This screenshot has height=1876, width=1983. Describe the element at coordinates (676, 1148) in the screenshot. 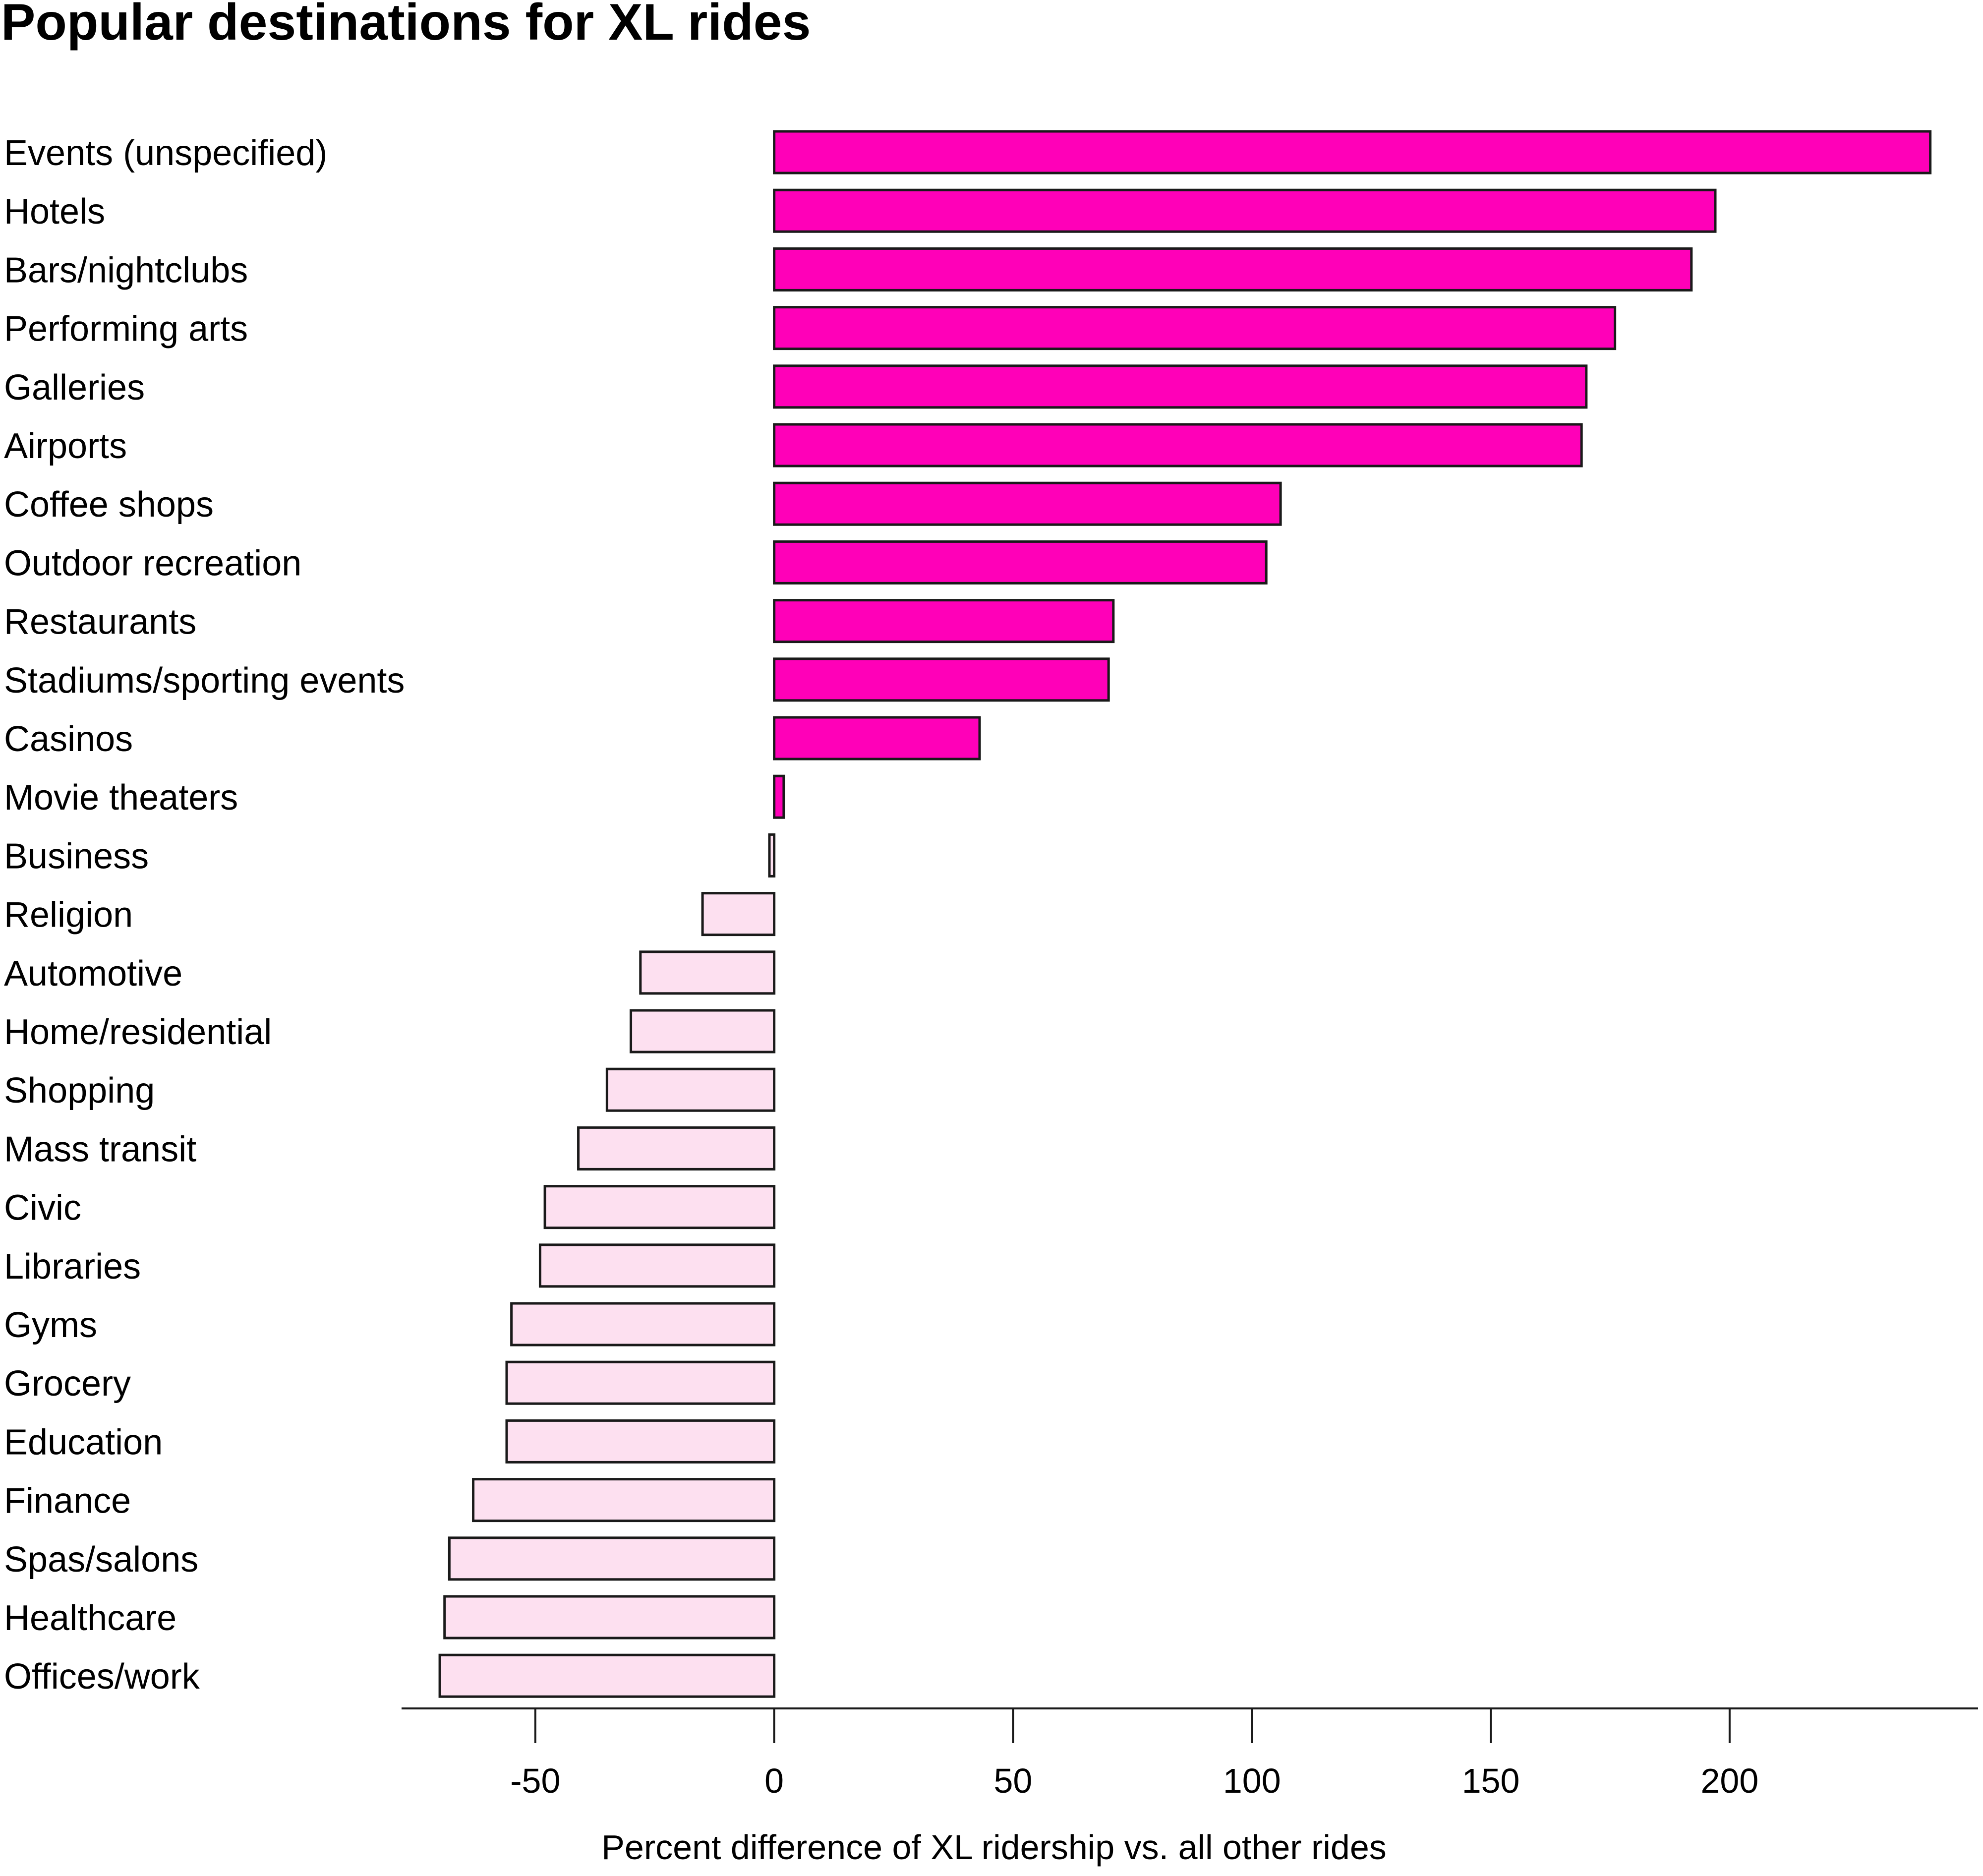

I see `bar-mass-transit` at that location.